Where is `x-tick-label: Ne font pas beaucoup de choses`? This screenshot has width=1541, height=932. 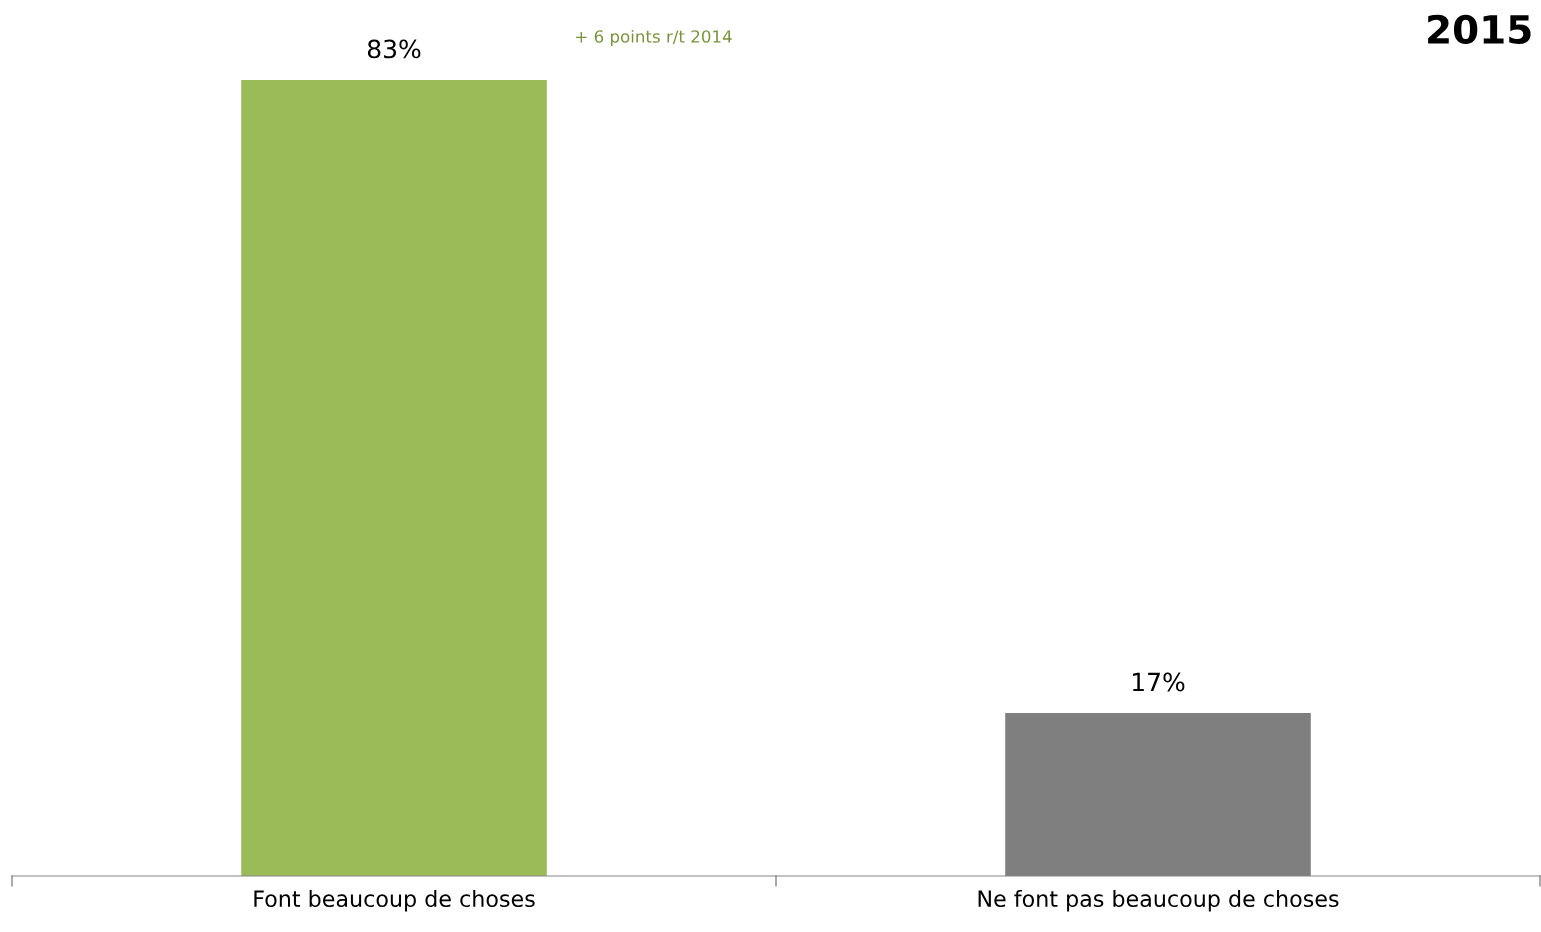 x-tick-label: Ne font pas beaucoup de choses is located at coordinates (1158, 900).